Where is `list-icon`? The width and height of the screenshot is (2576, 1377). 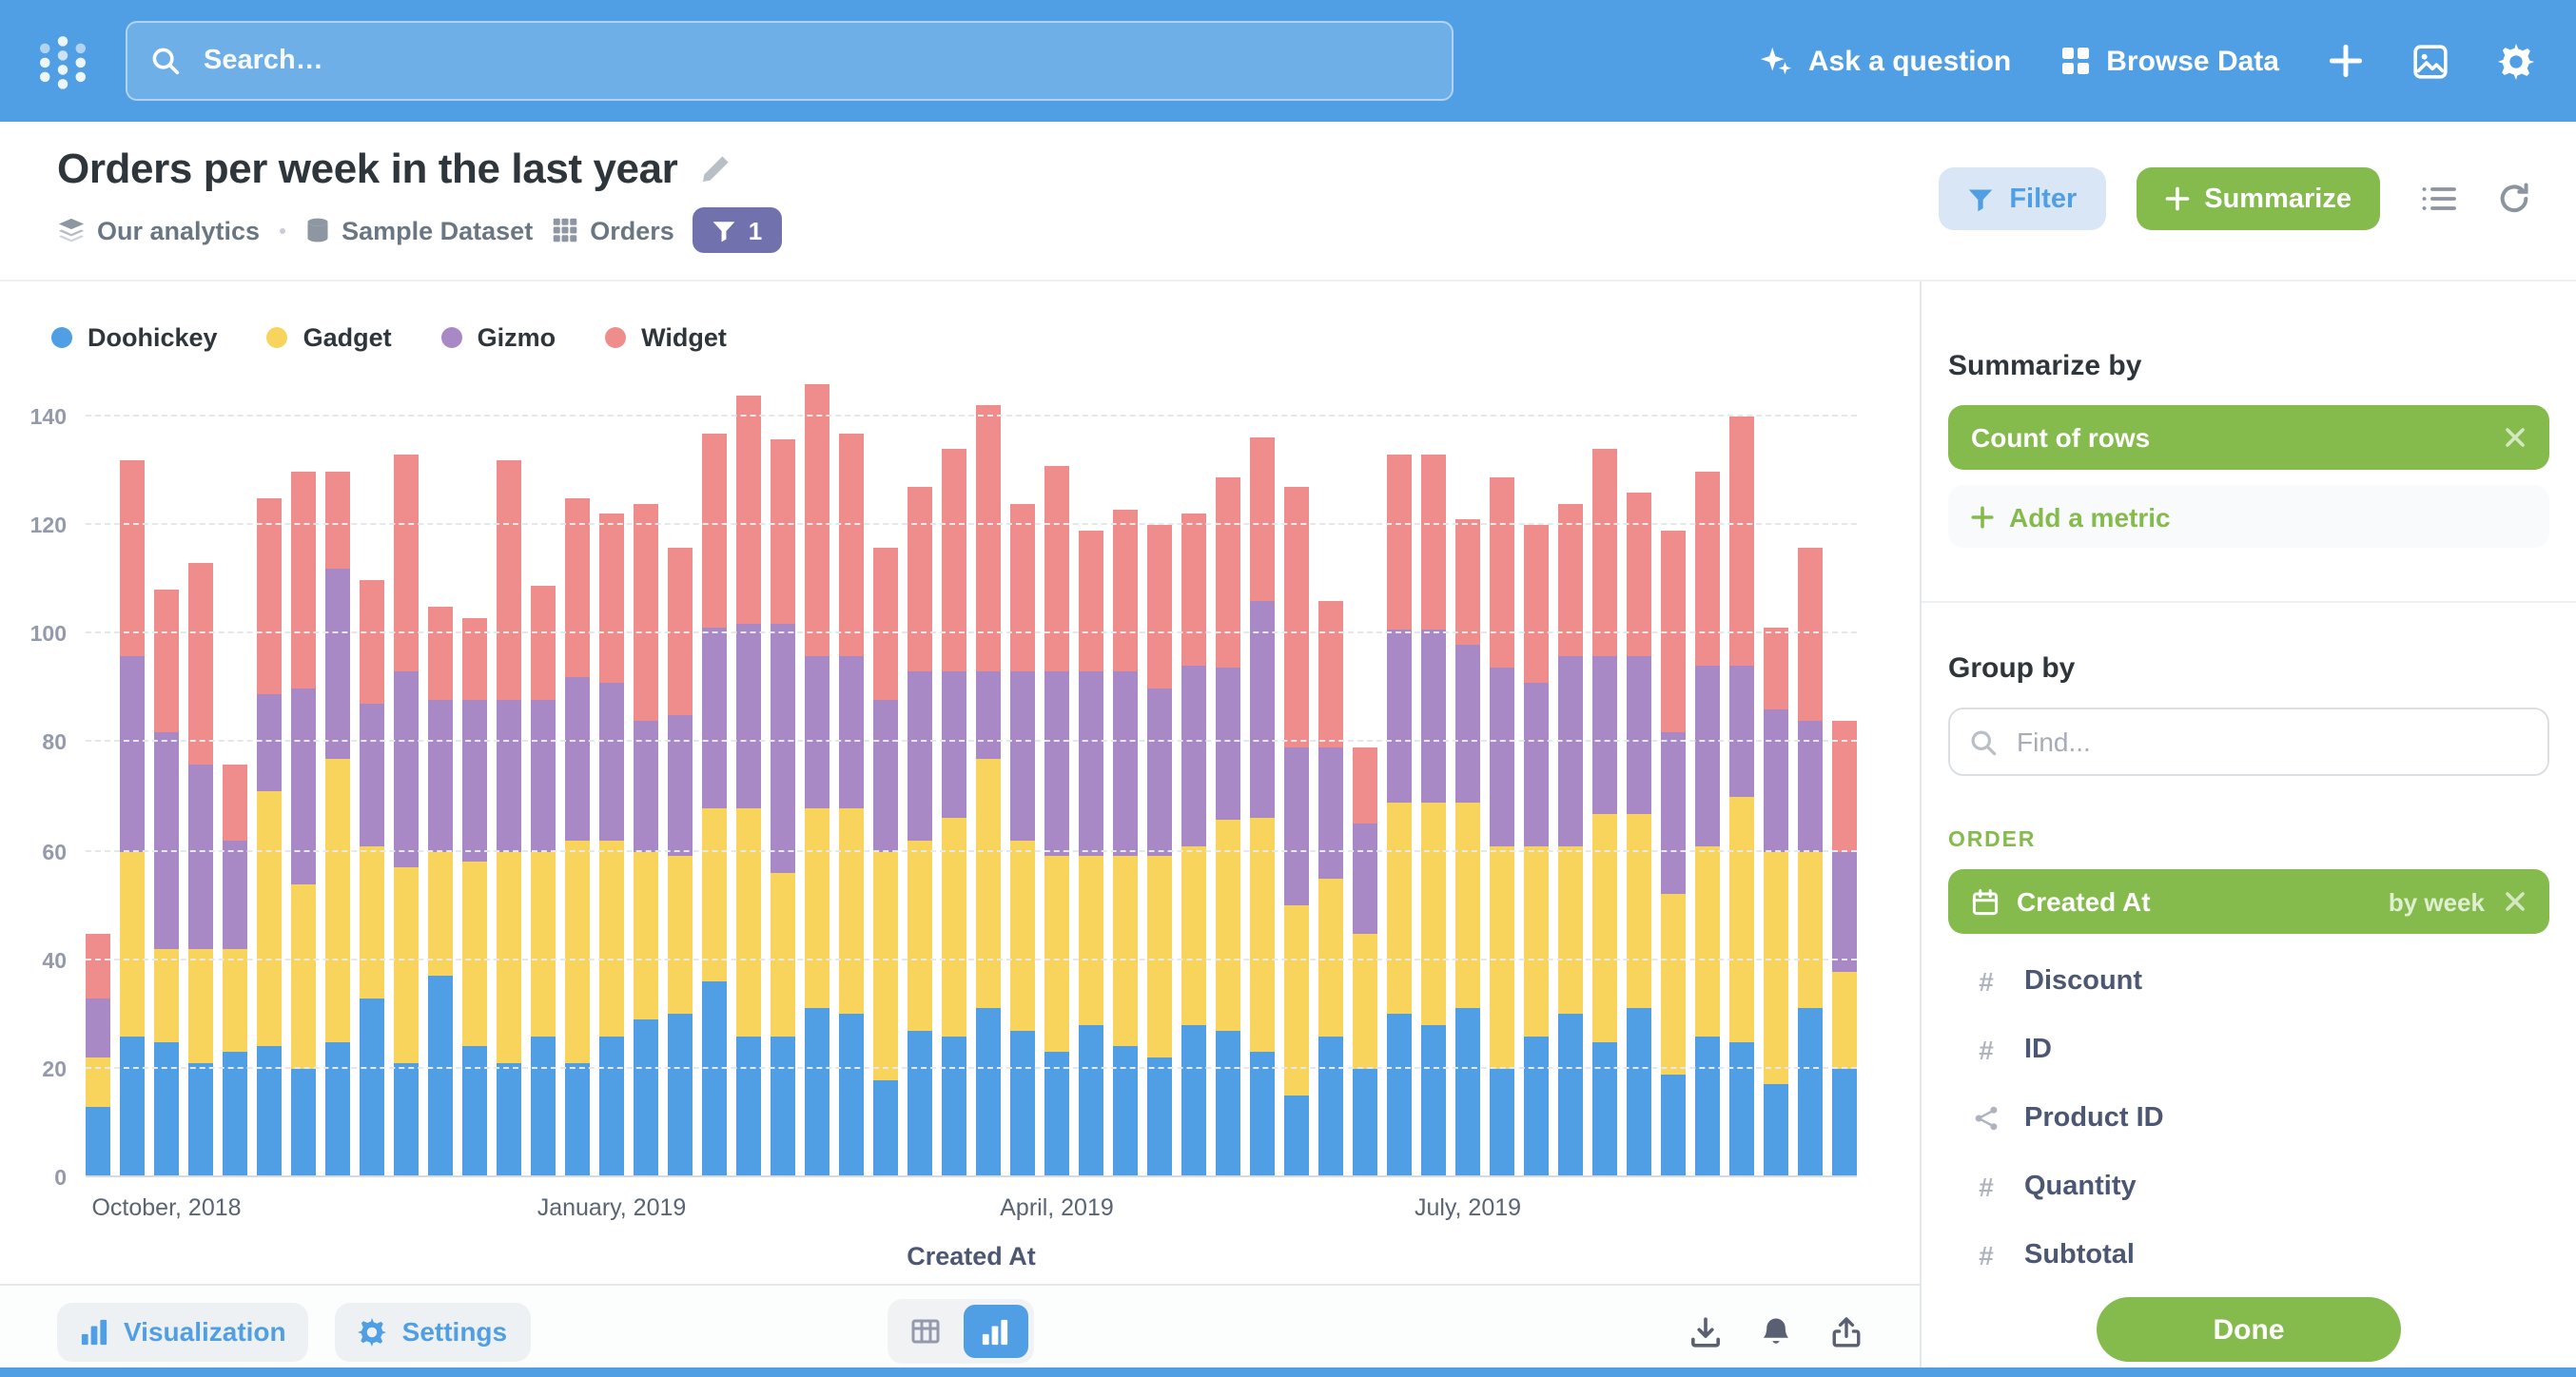 list-icon is located at coordinates (2439, 198).